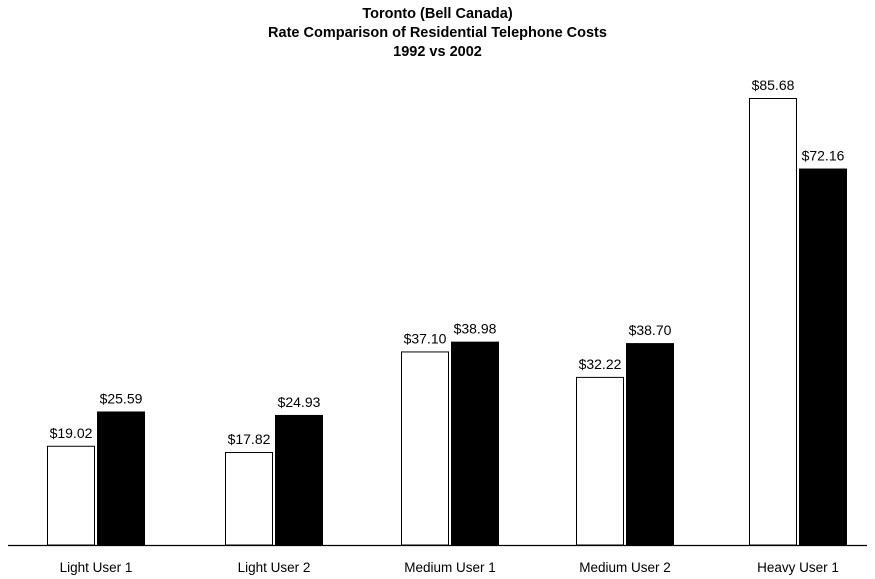  I want to click on chart-title: Toronto (Bell Canada), so click(437, 14).